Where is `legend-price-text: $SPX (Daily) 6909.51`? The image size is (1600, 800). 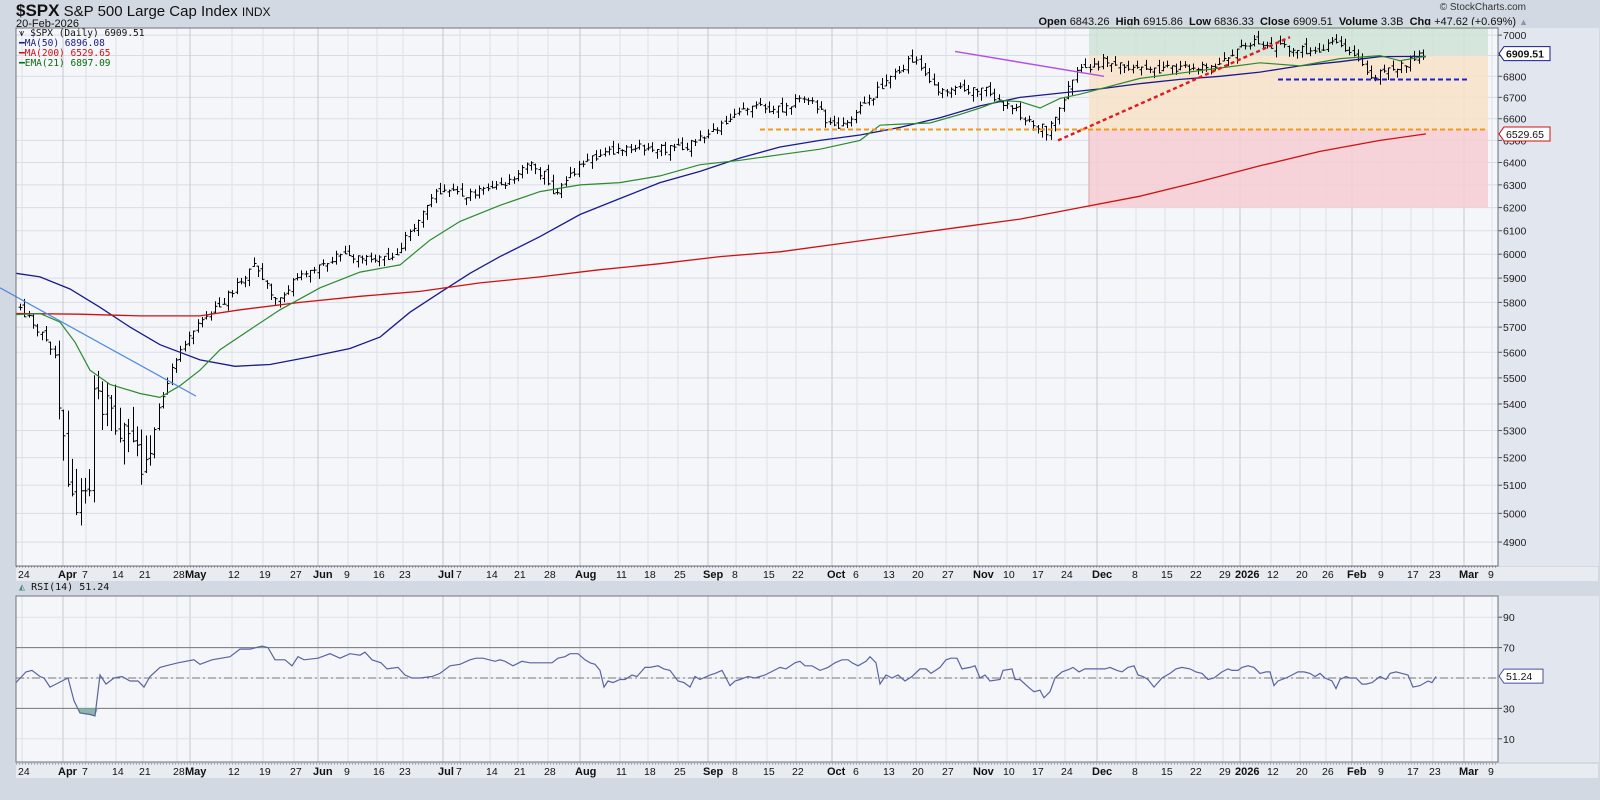 legend-price-text: $SPX (Daily) 6909.51 is located at coordinates (87, 33).